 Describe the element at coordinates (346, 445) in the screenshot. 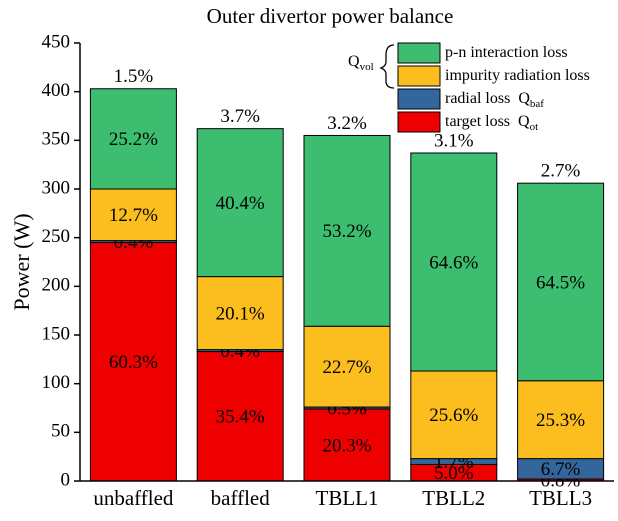

I see `value-label: 20.3%` at that location.